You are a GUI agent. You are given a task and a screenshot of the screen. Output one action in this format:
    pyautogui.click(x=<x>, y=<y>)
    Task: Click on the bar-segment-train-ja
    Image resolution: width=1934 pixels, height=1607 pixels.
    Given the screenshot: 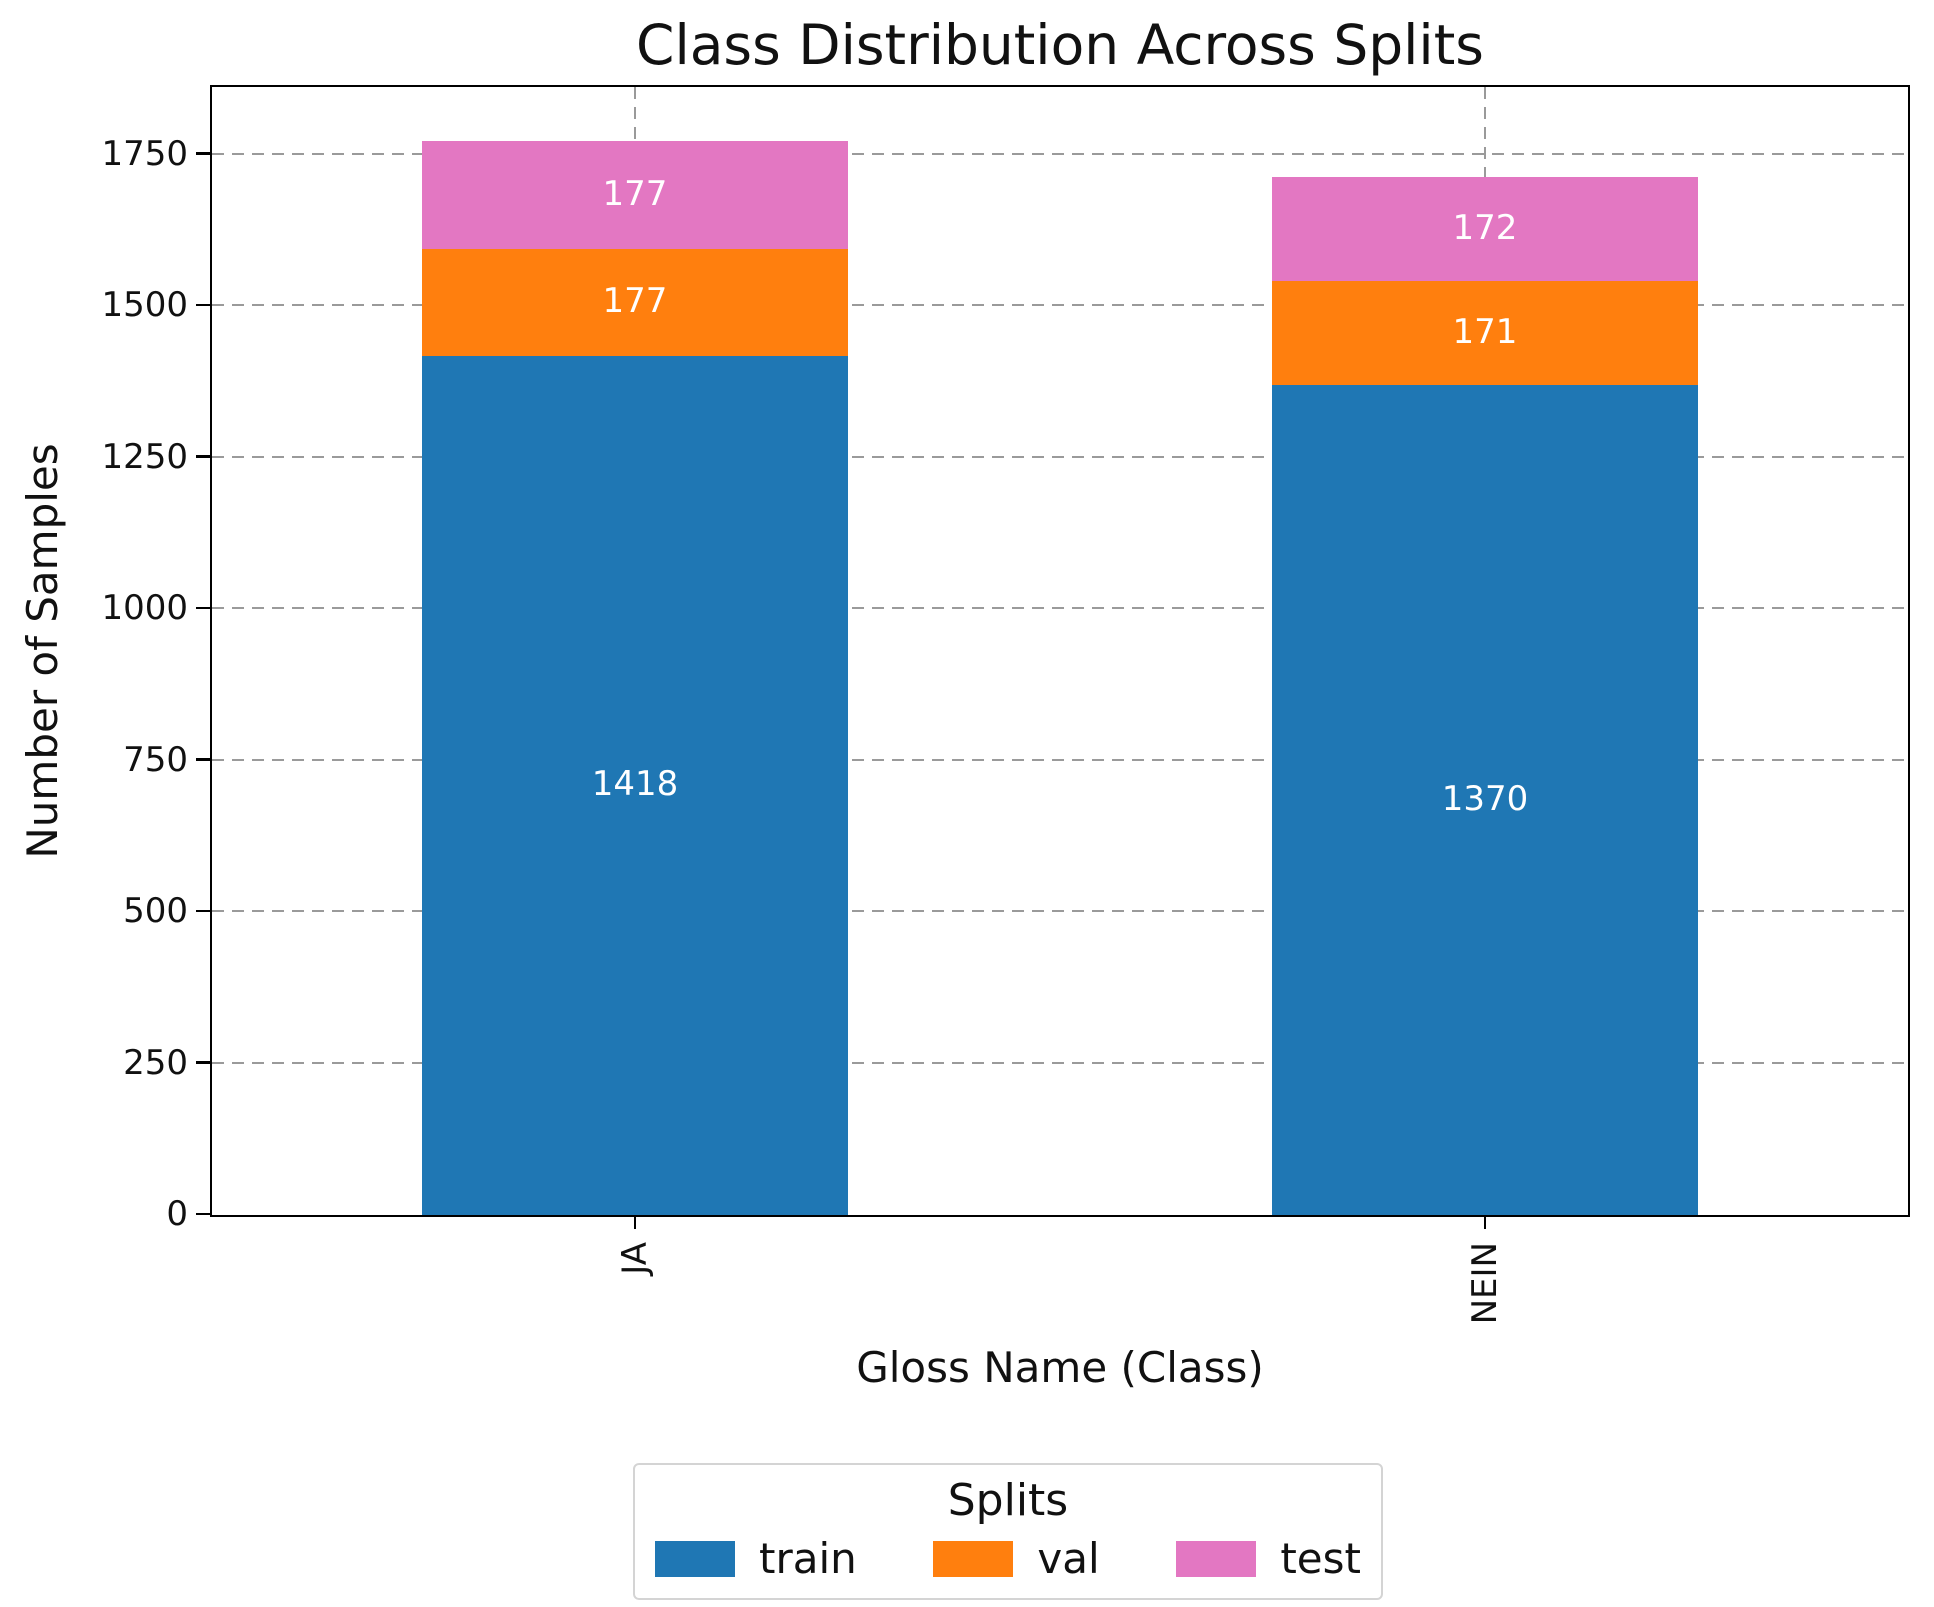 What is the action you would take?
    pyautogui.click(x=635, y=785)
    